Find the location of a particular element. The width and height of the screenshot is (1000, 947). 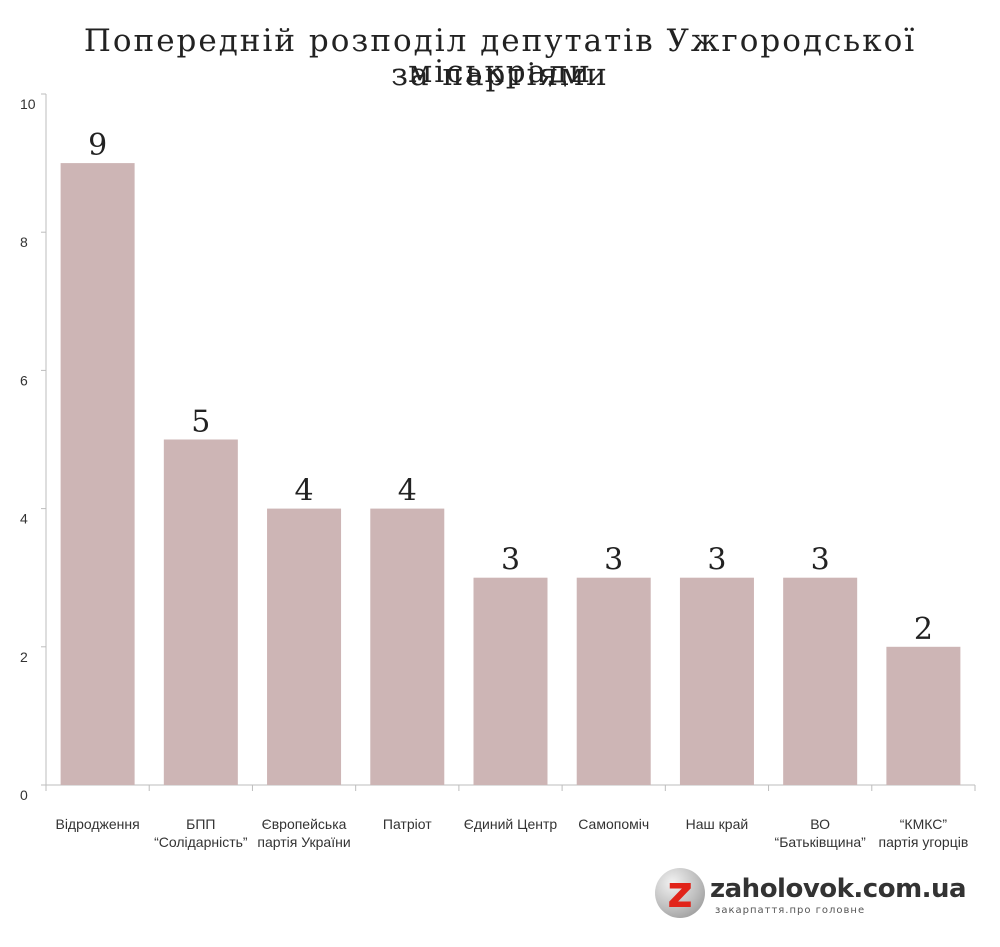

chart-title-line-2: за партіями is located at coordinates (500, 75).